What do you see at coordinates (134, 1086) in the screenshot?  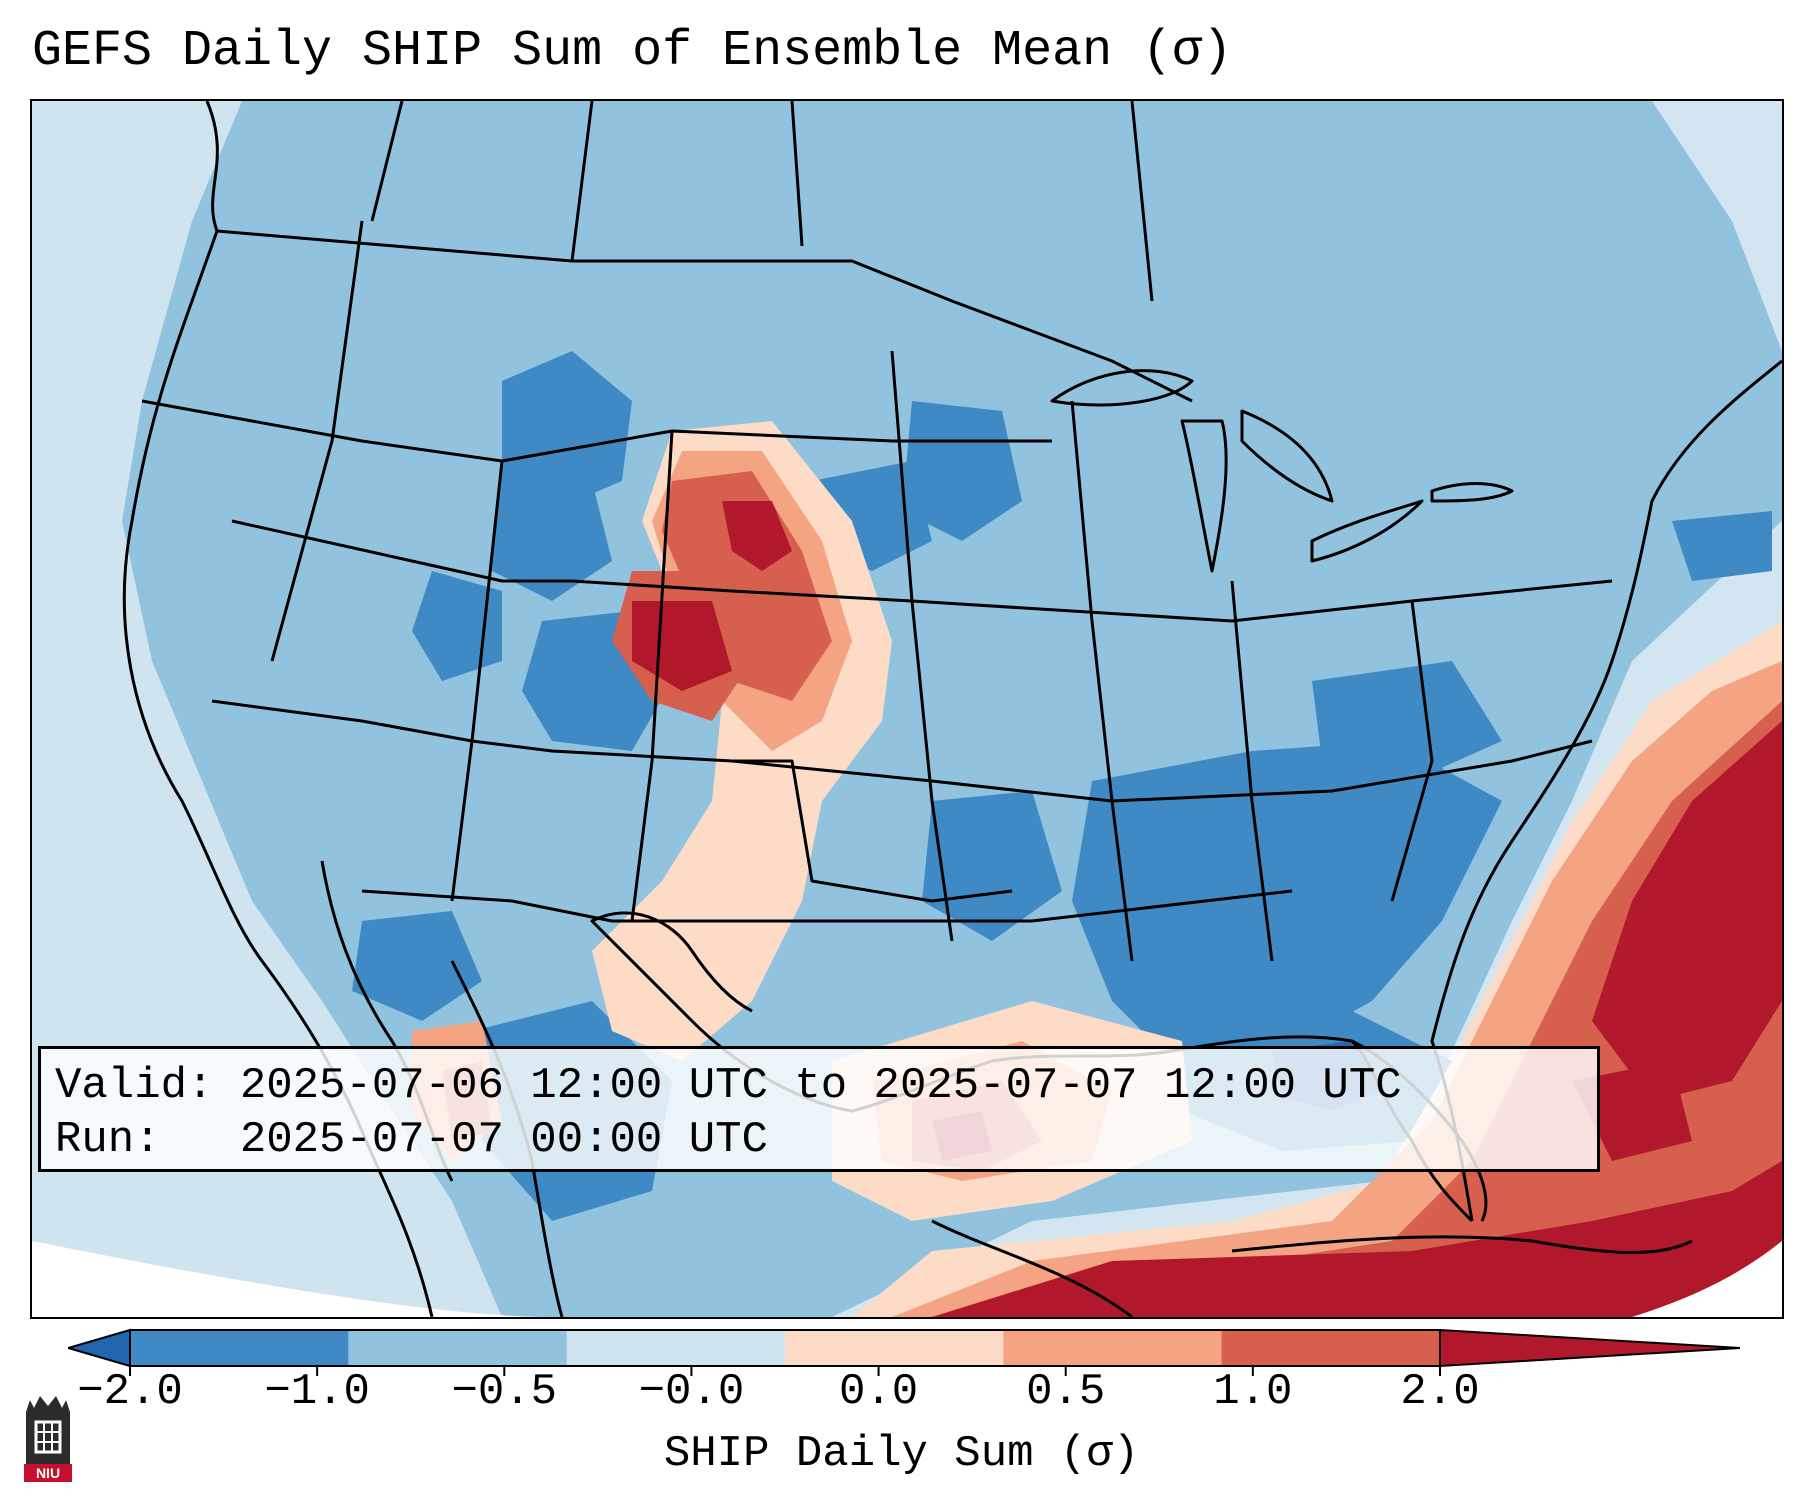 I see `valid-label: Valid:` at bounding box center [134, 1086].